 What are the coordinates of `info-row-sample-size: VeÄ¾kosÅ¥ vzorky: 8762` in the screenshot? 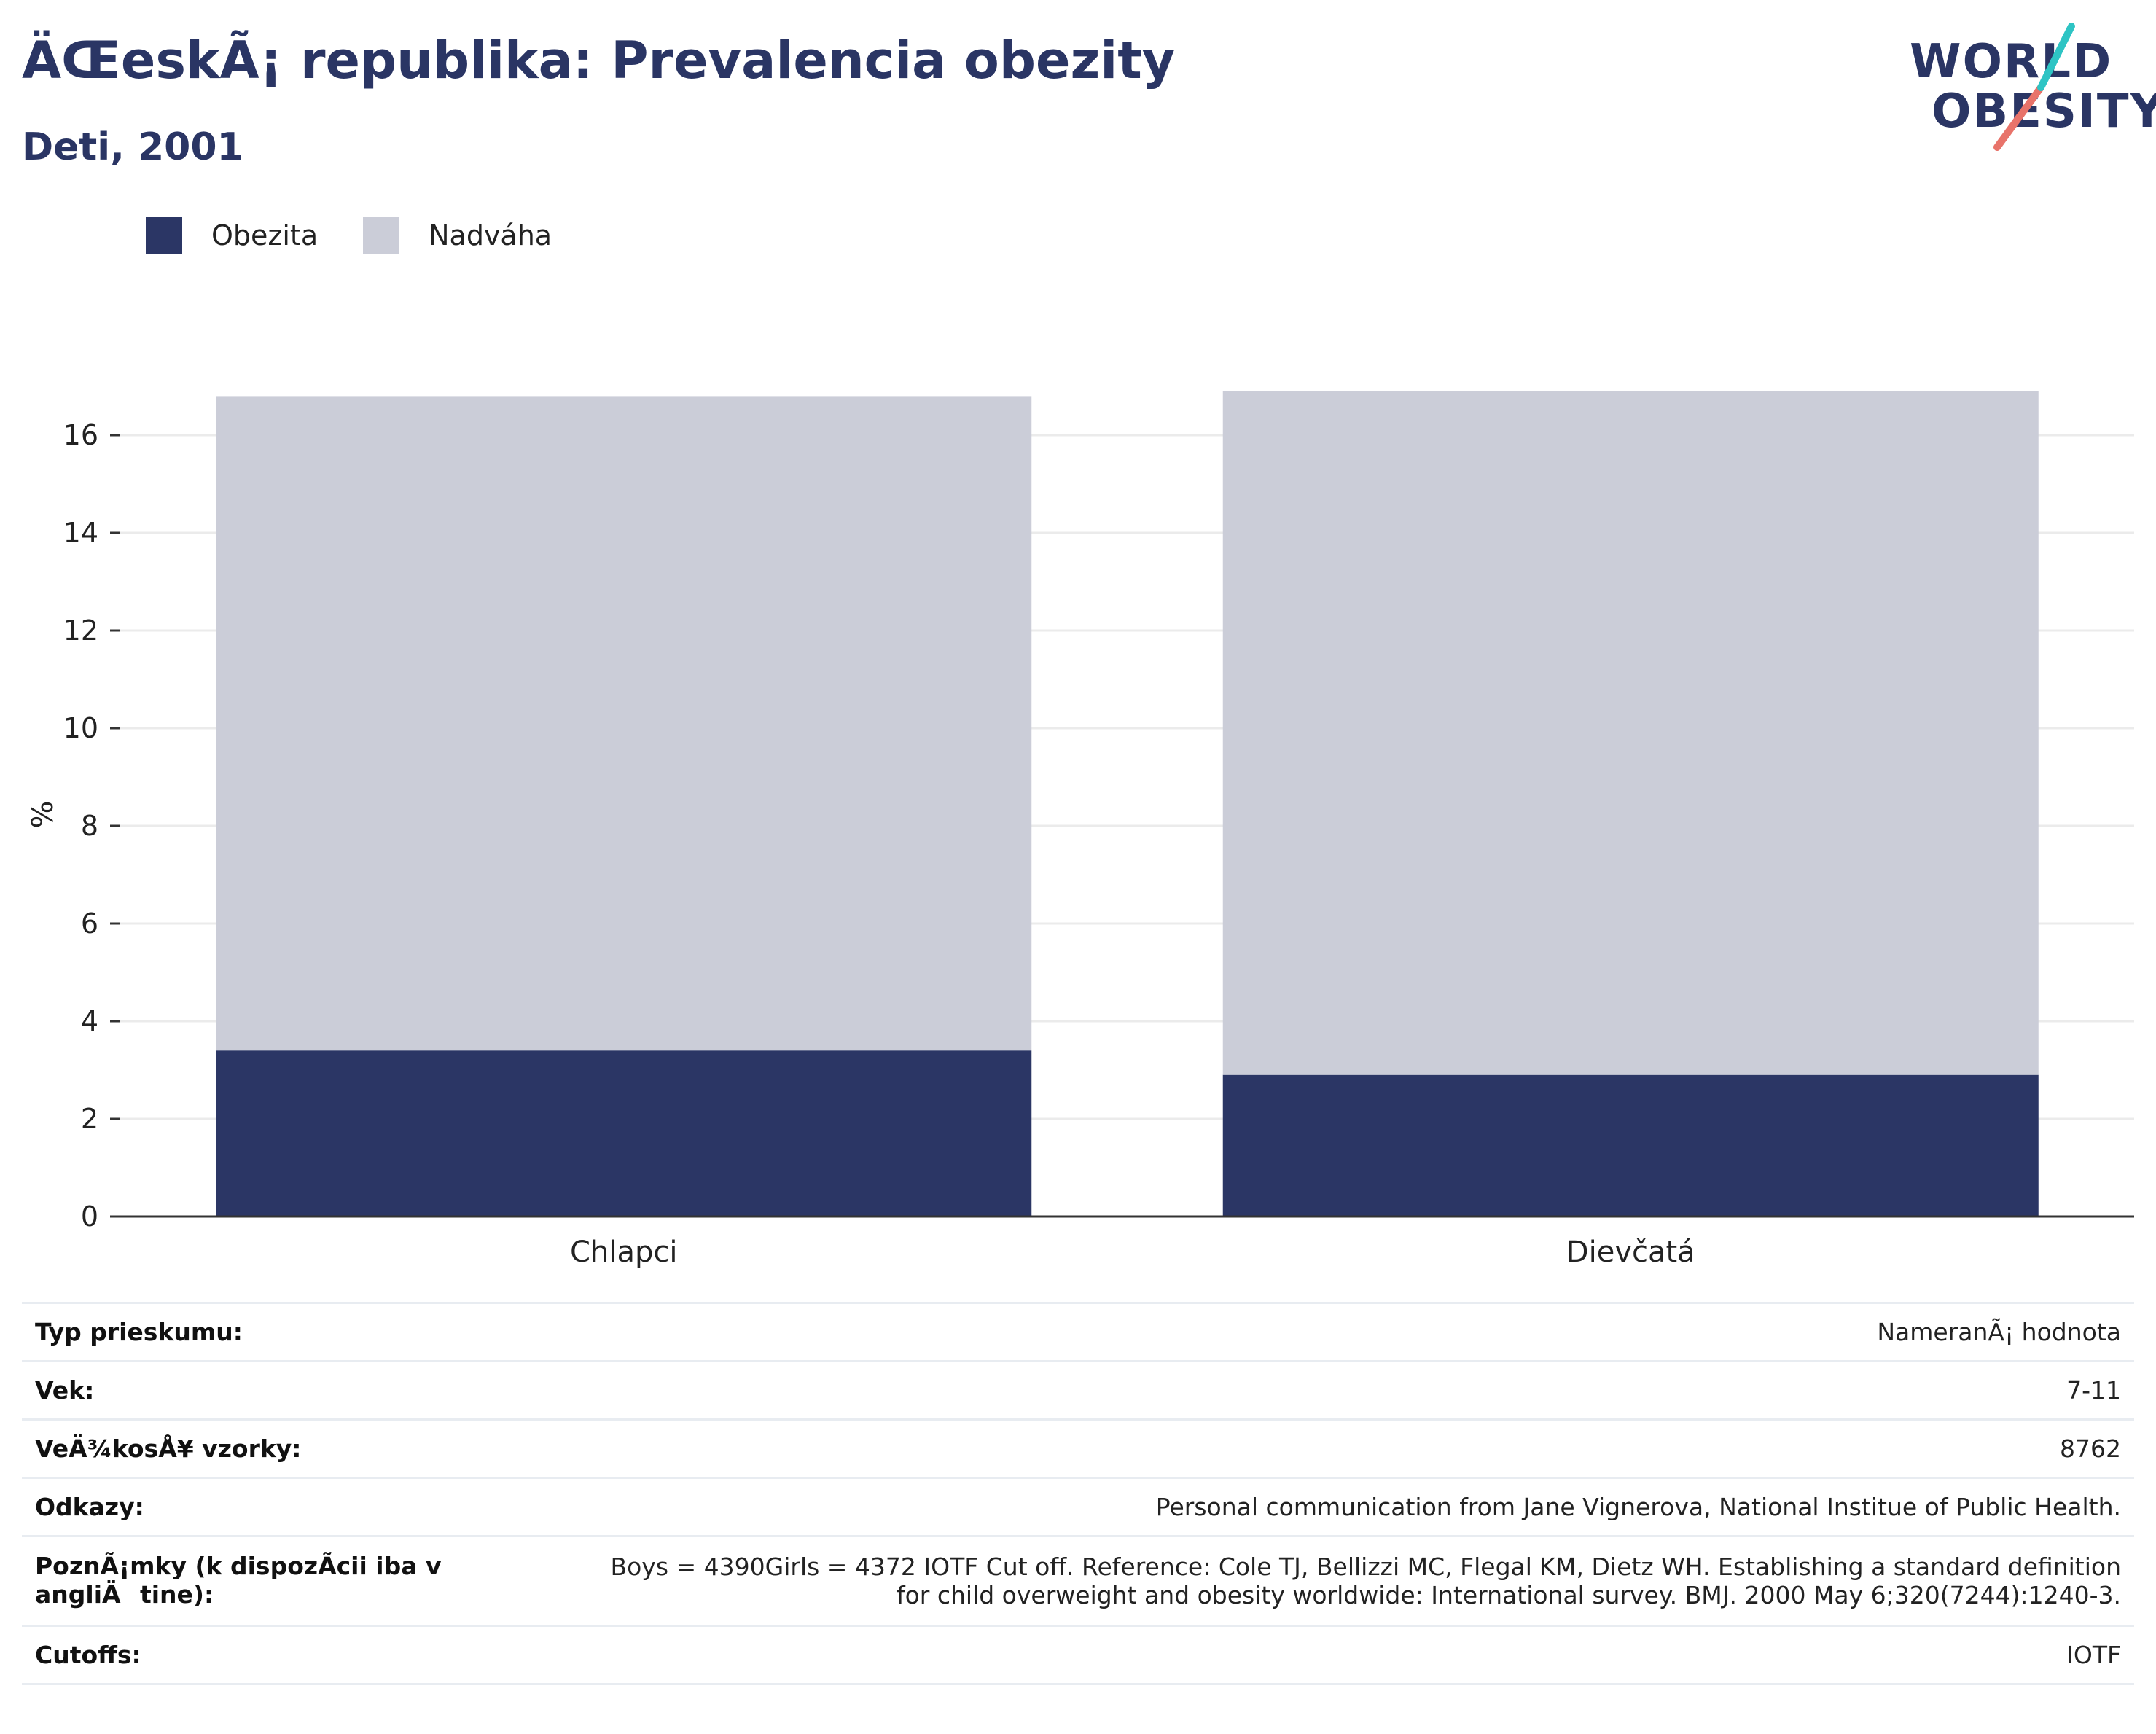 It's located at (1078, 1448).